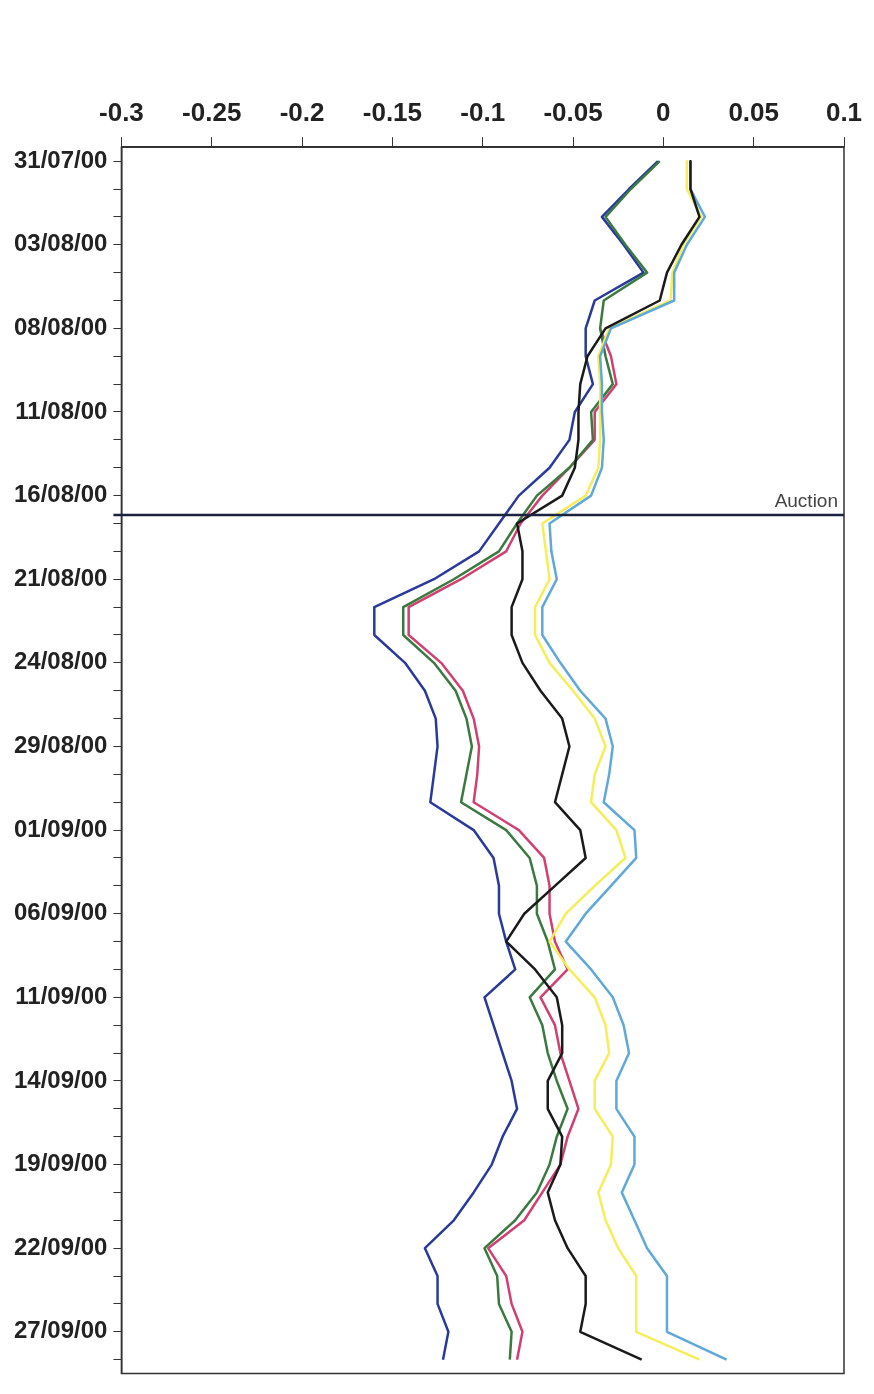  What do you see at coordinates (753, 111) in the screenshot?
I see `x-tick-label: 0.05` at bounding box center [753, 111].